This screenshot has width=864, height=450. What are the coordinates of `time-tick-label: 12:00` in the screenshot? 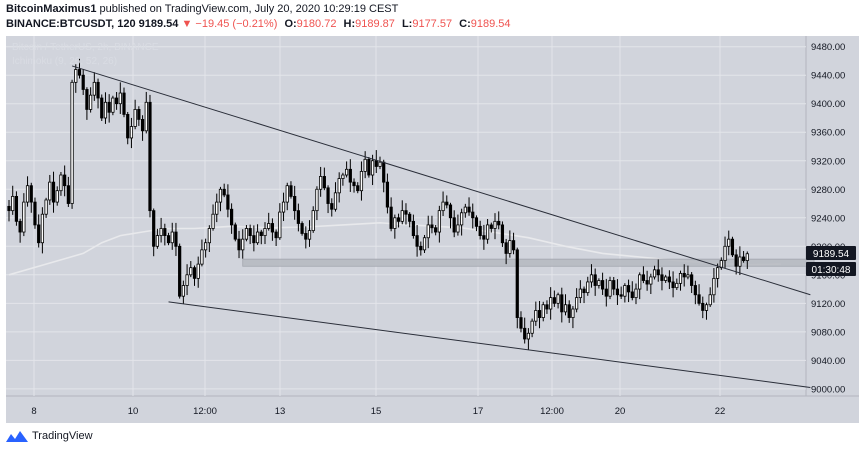 It's located at (205, 411).